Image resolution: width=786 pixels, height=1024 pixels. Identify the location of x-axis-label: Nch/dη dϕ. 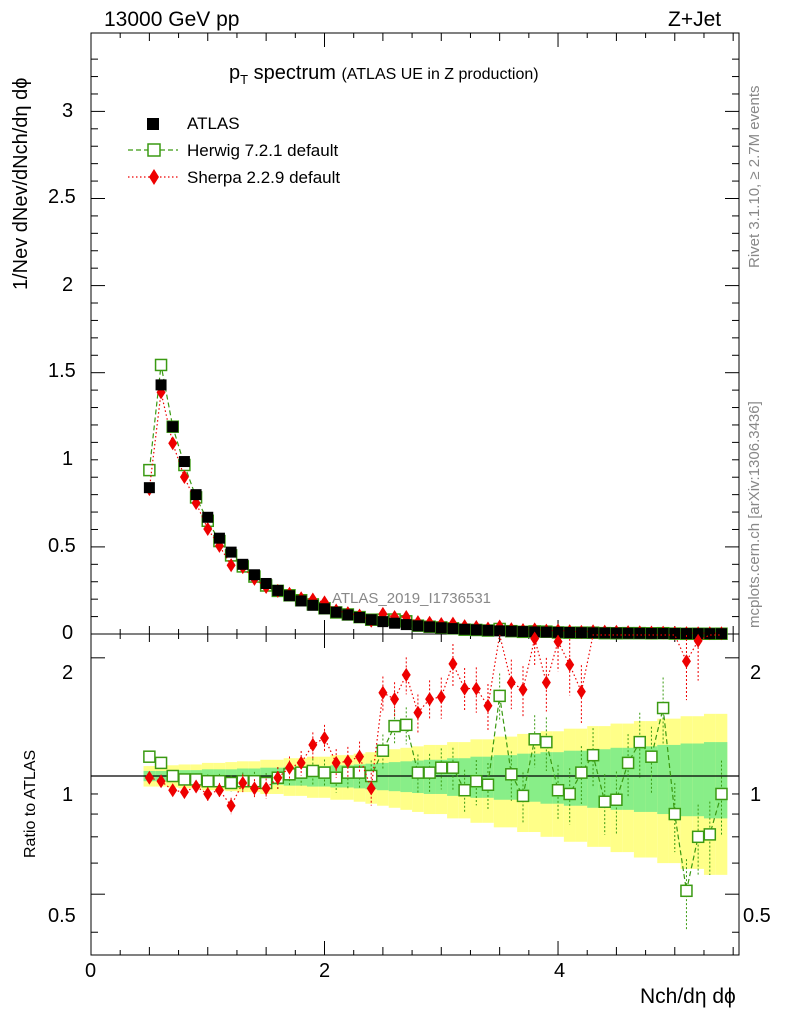
(688, 996).